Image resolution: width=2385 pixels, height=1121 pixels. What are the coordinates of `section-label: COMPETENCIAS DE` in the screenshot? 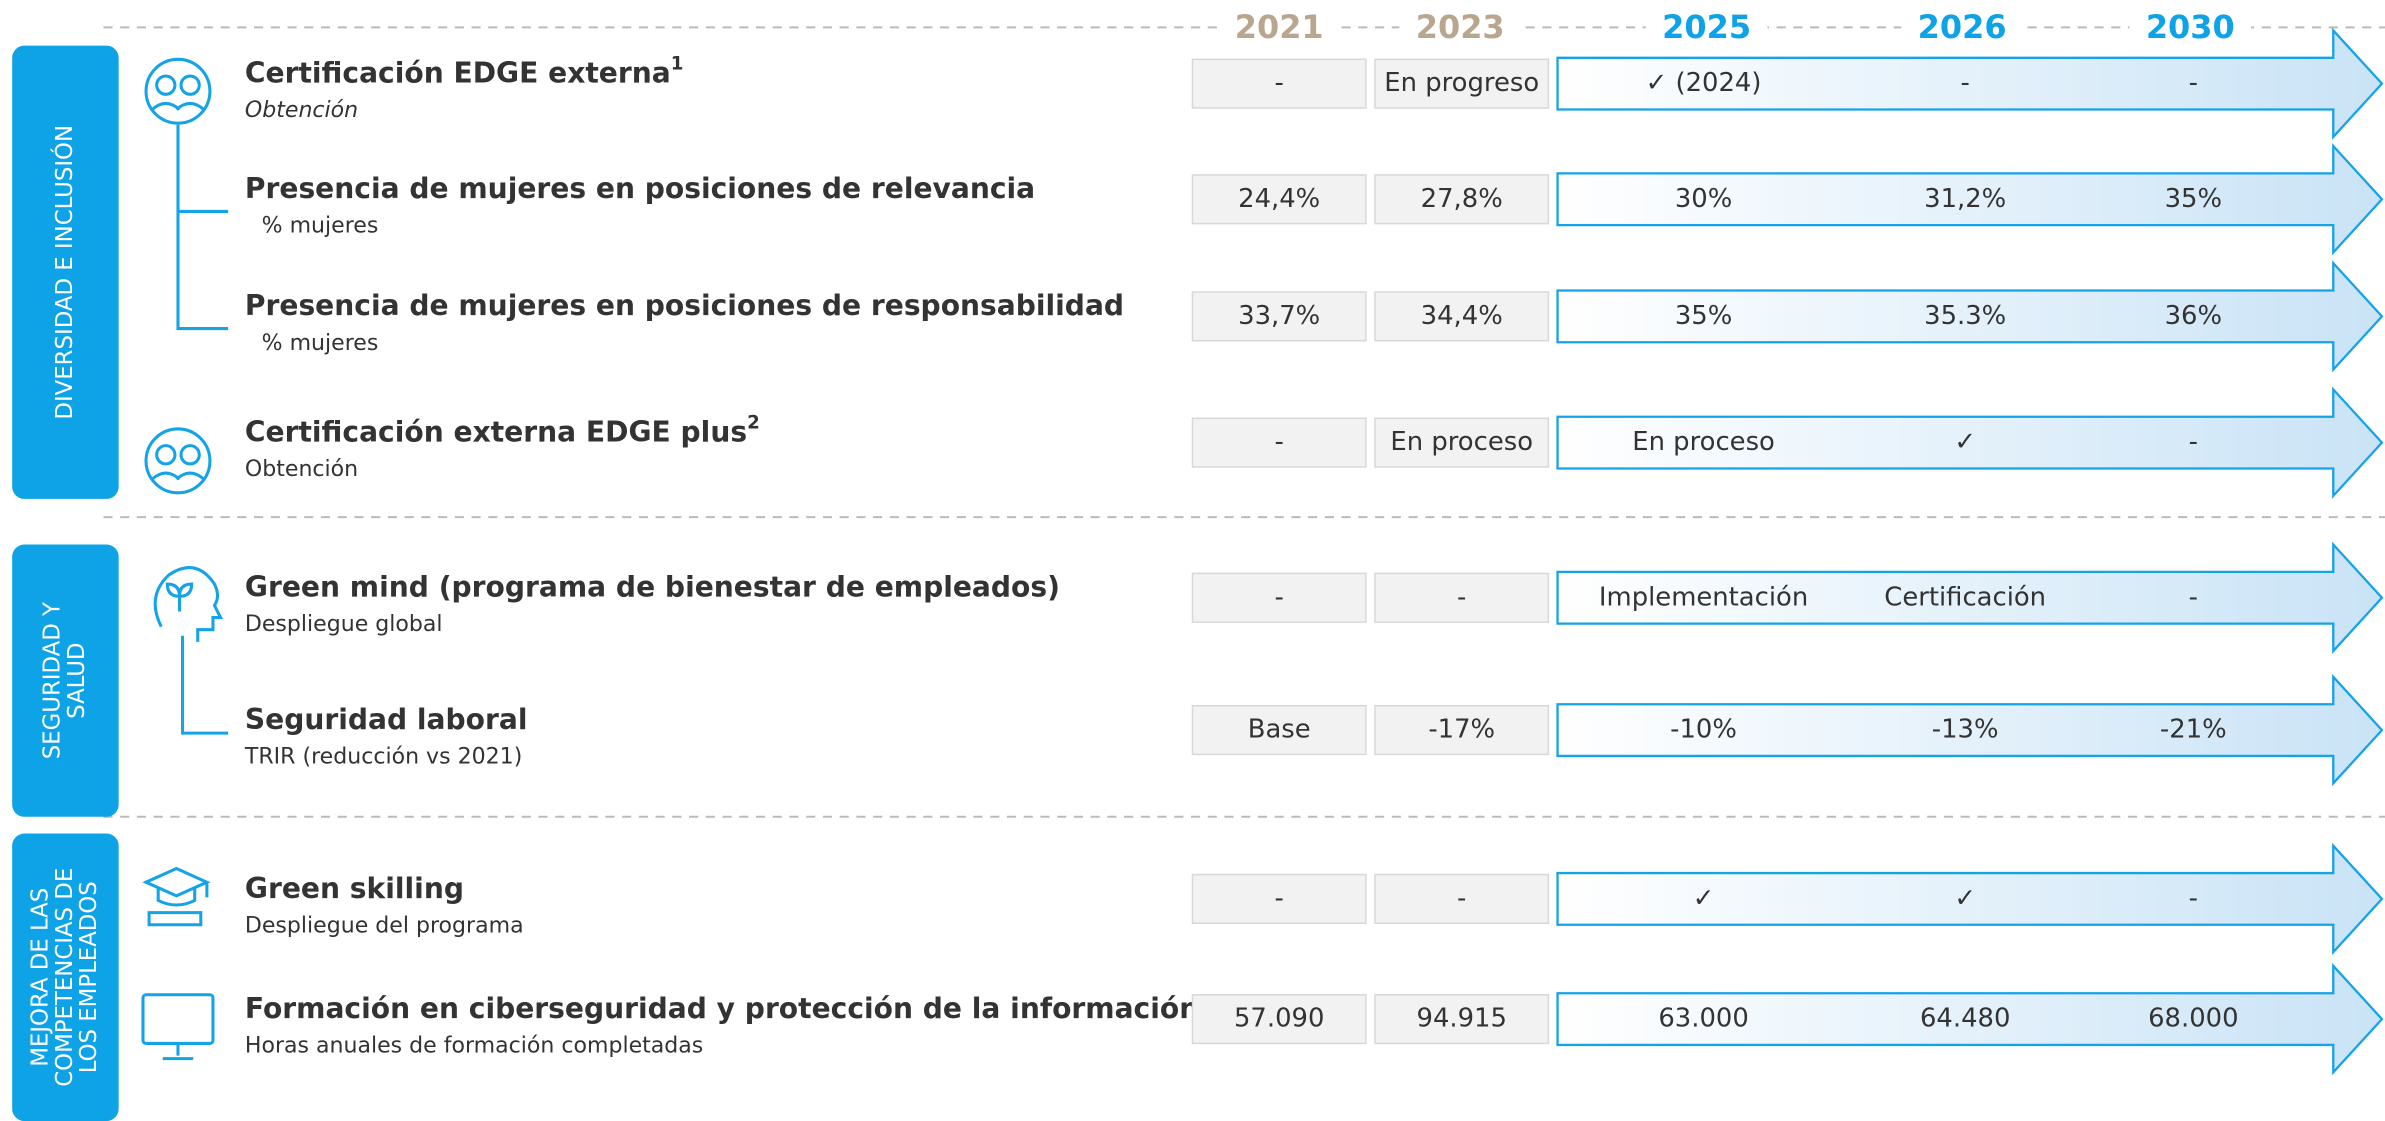 It's located at (65, 977).